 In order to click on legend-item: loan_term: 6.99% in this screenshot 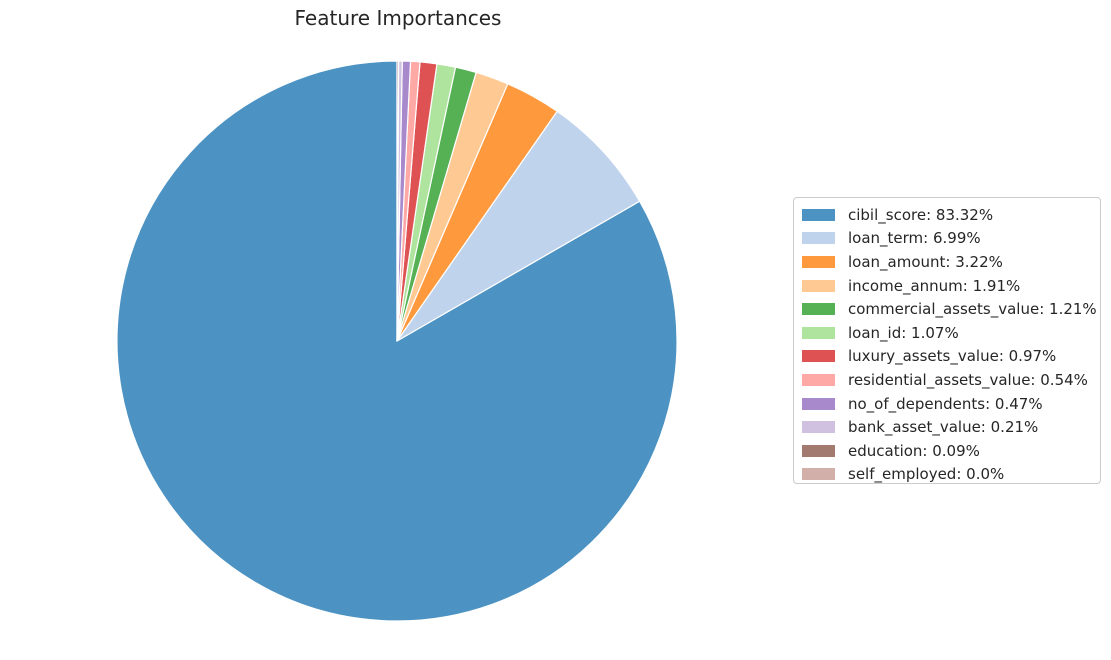, I will do `click(951, 239)`.